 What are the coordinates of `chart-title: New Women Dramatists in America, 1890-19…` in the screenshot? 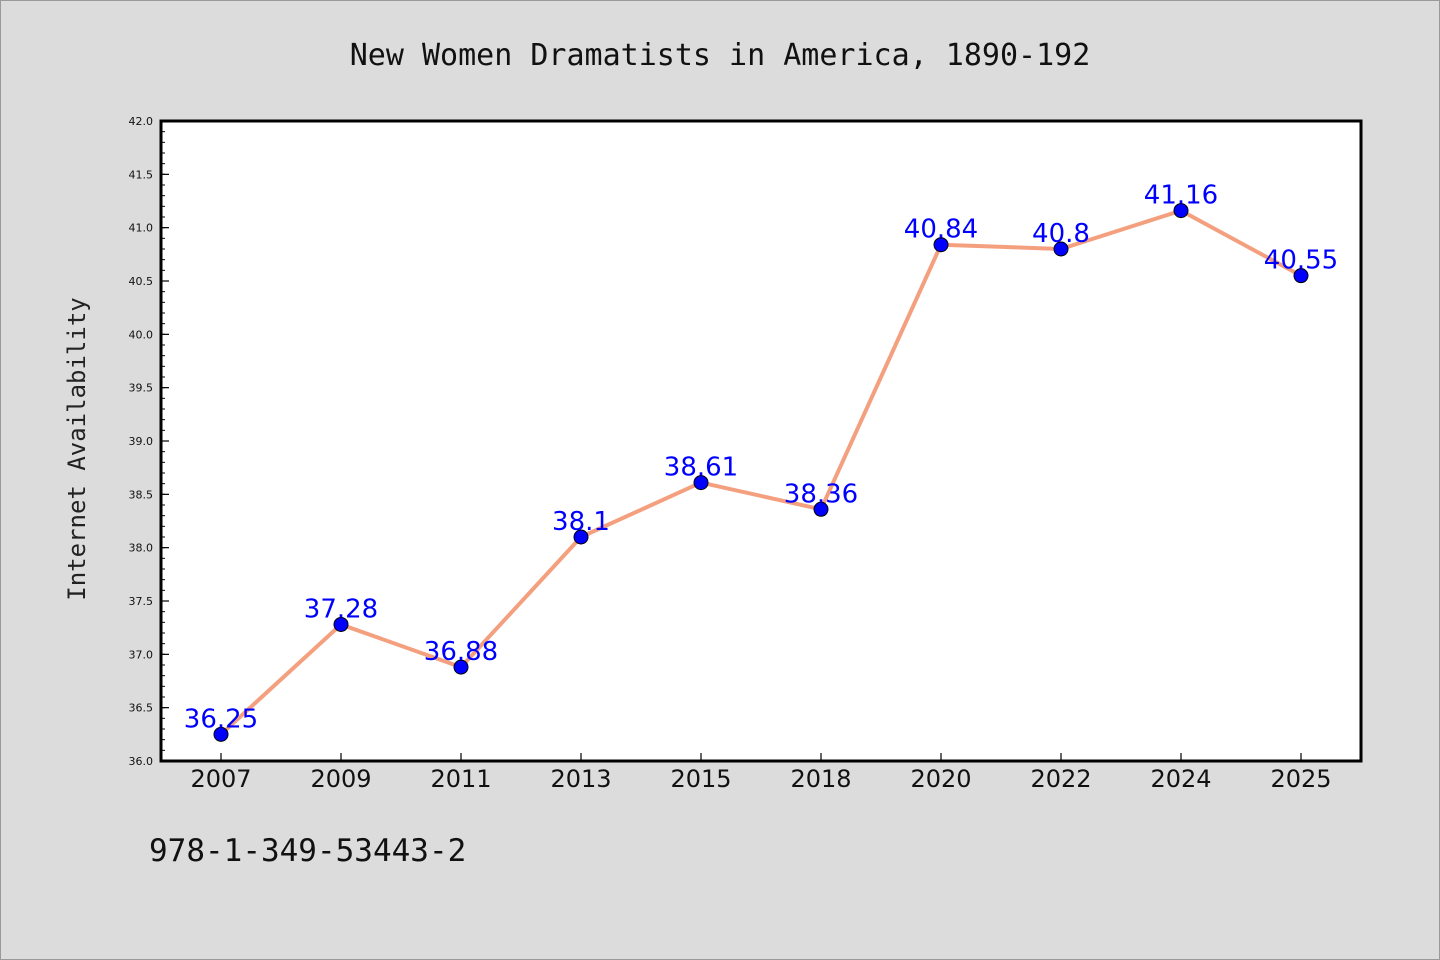 It's located at (720, 55).